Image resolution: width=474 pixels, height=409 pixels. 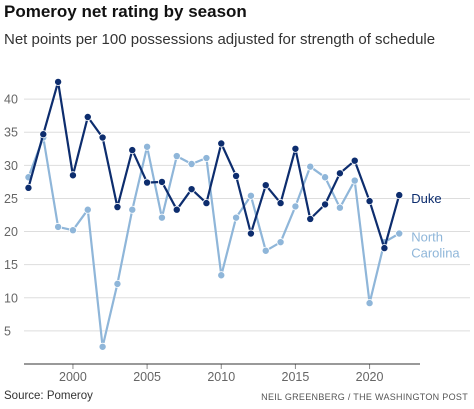 I want to click on y-tick-label: 5, so click(x=7, y=331).